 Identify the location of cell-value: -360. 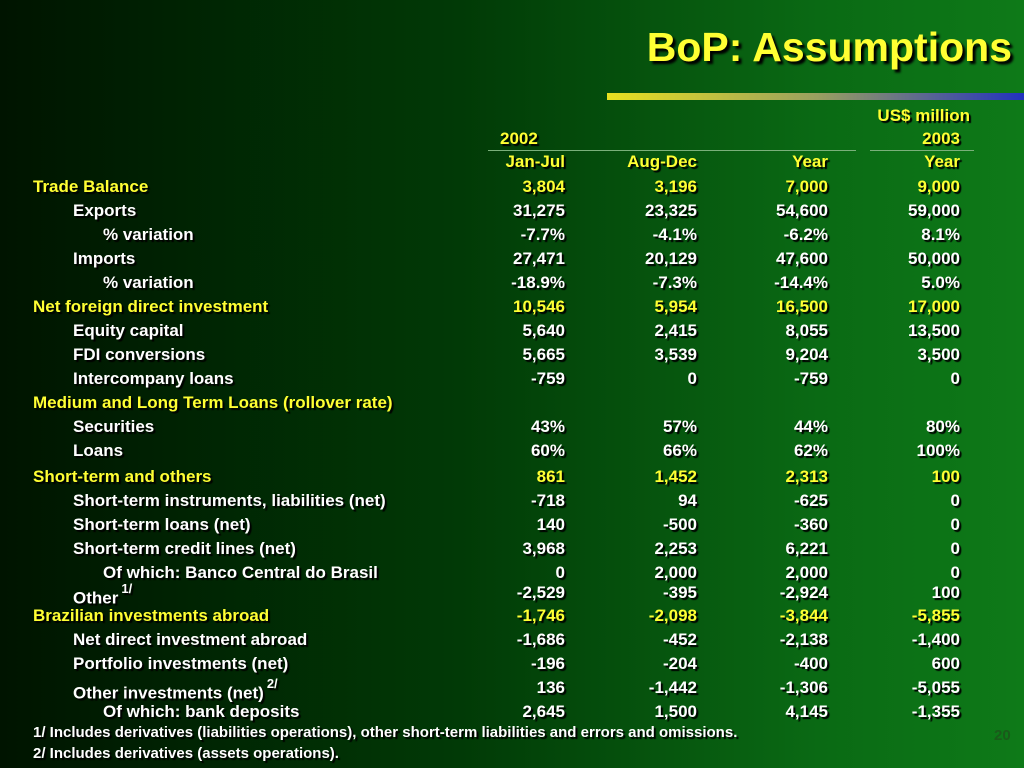
(810, 524).